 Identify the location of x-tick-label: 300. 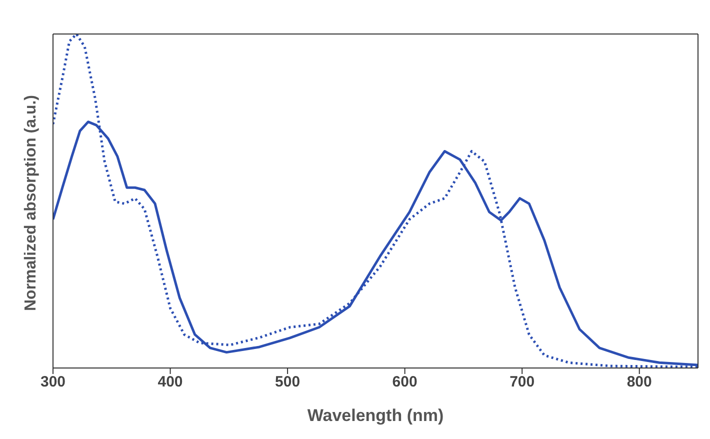
(53, 382).